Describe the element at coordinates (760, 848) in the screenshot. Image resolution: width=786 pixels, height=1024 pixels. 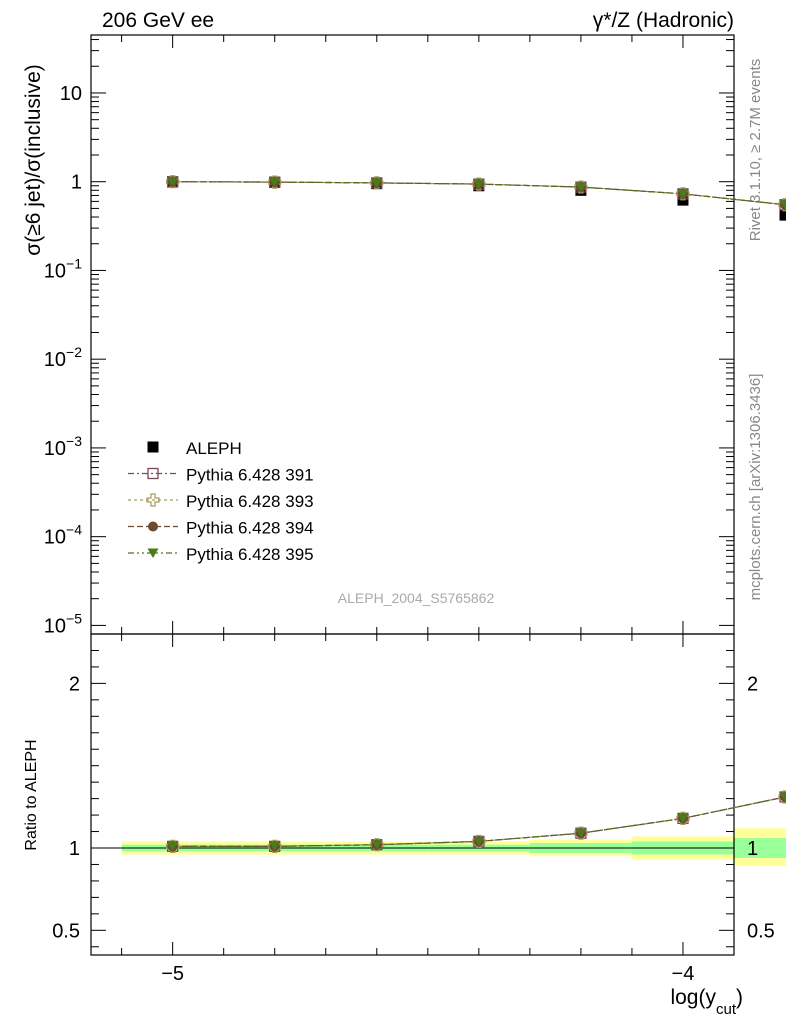
I see `band-green-bin` at that location.